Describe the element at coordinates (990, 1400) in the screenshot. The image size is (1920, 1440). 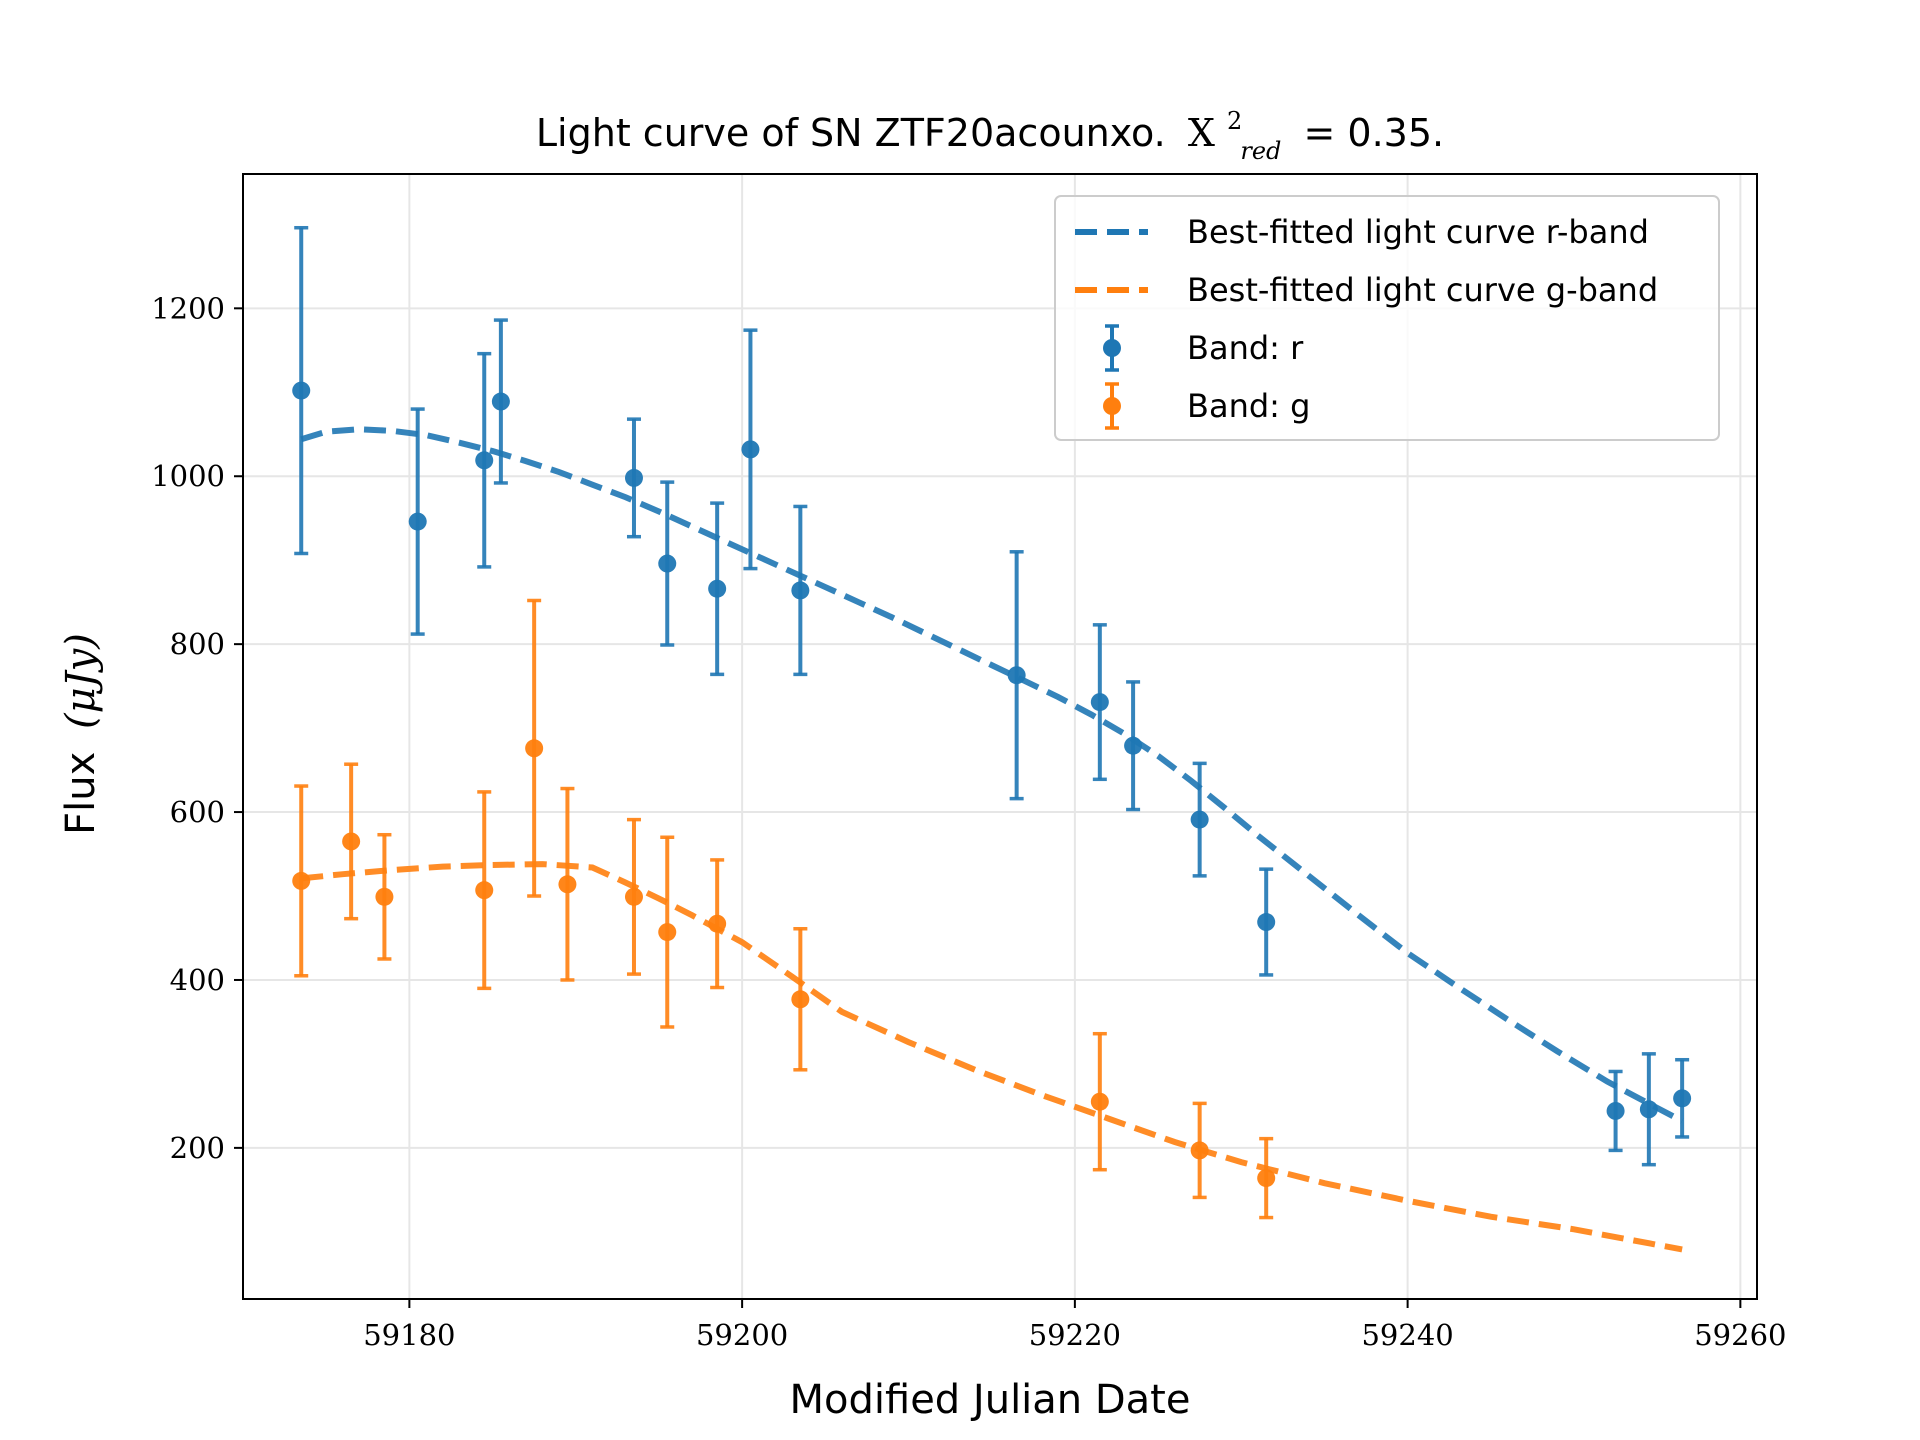
I see `x-axis-label: Modified Julian Date` at that location.